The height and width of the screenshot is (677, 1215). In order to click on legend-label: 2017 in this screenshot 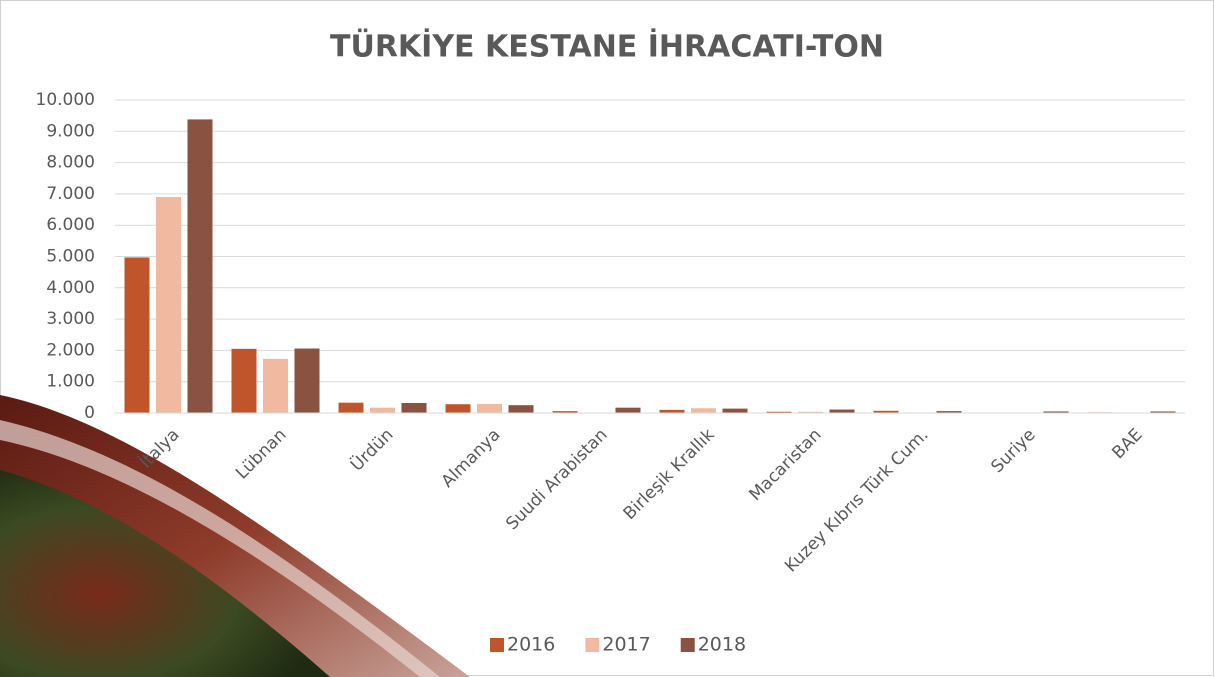, I will do `click(626, 645)`.